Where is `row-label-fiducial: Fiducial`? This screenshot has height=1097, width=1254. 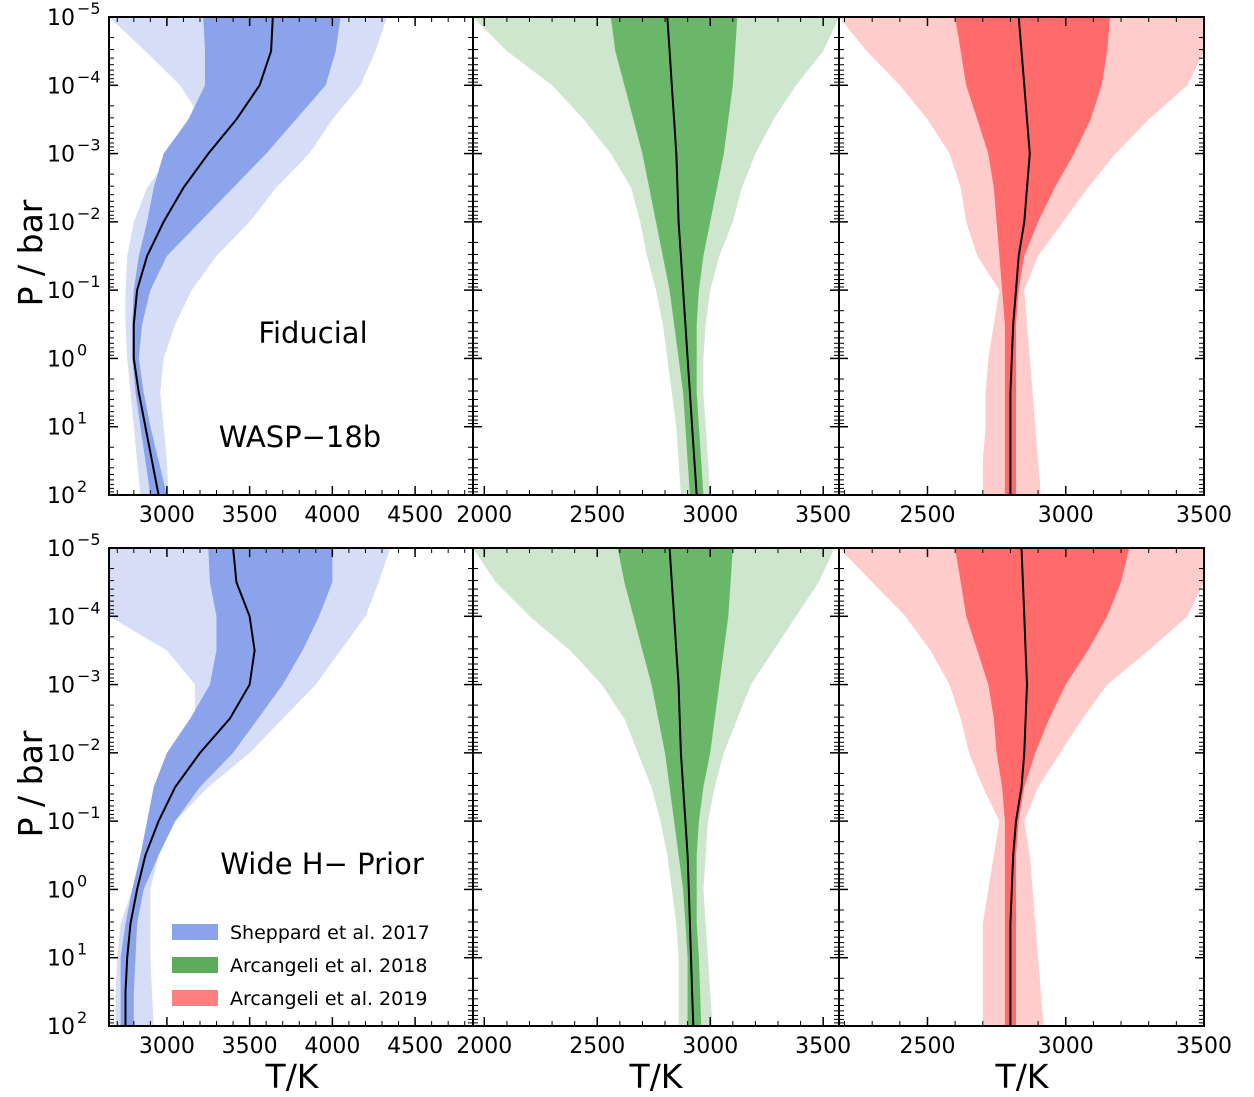 row-label-fiducial: Fiducial is located at coordinates (312, 333).